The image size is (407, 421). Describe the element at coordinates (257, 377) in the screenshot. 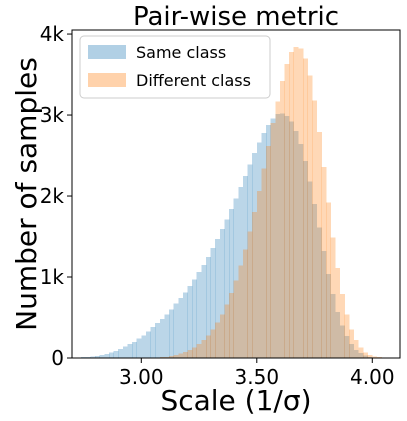

I see `x-tick-label: 3.50` at that location.